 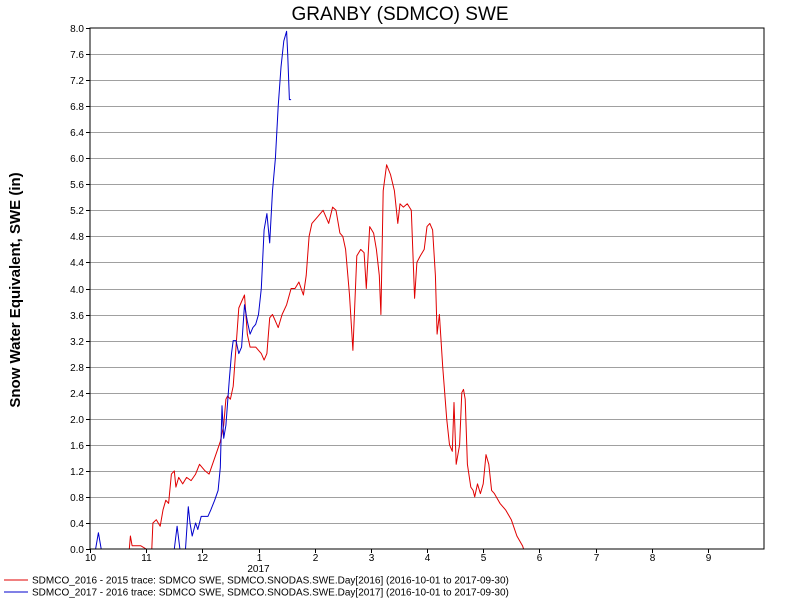 I want to click on x-tick-label: 12, so click(x=203, y=558).